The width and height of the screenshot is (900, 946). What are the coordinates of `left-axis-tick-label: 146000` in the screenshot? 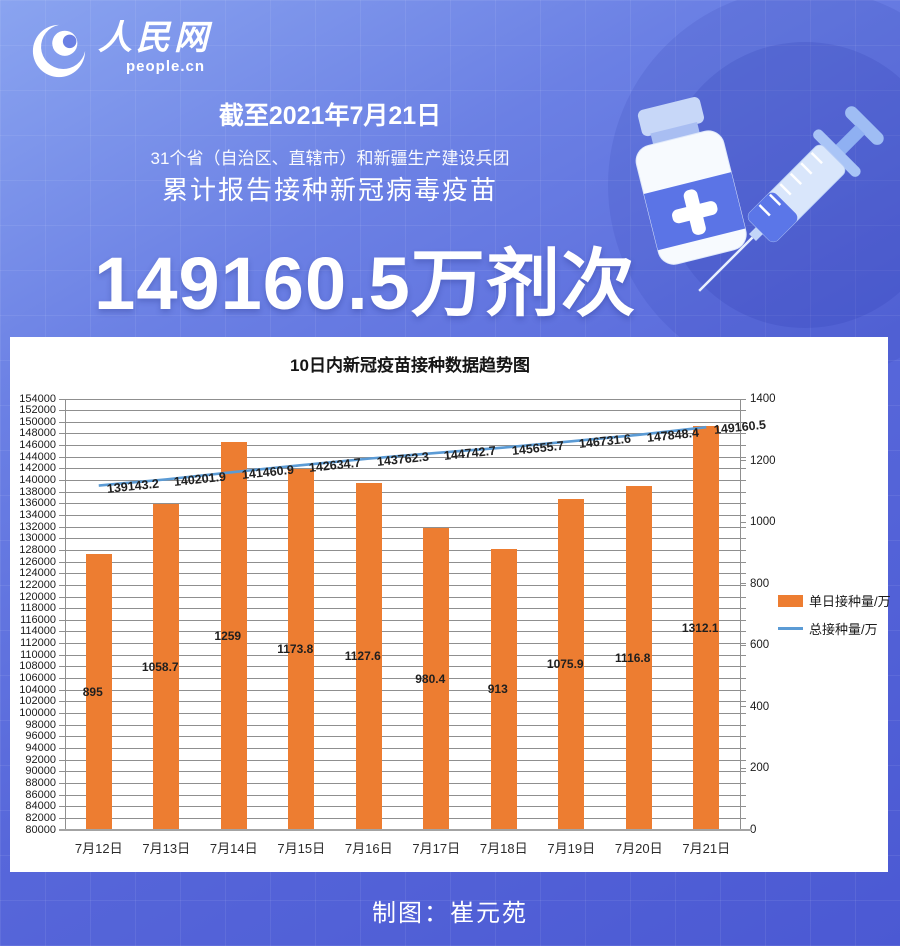 It's located at (37, 445).